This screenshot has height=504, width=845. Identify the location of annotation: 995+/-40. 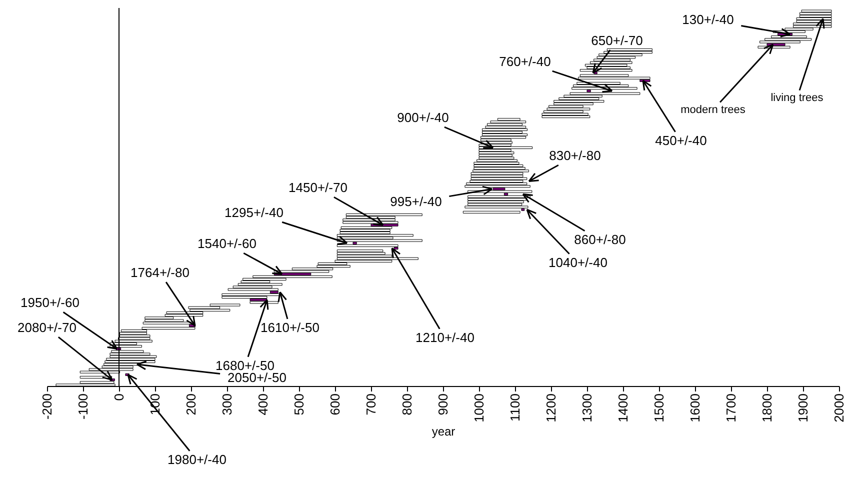
(416, 201).